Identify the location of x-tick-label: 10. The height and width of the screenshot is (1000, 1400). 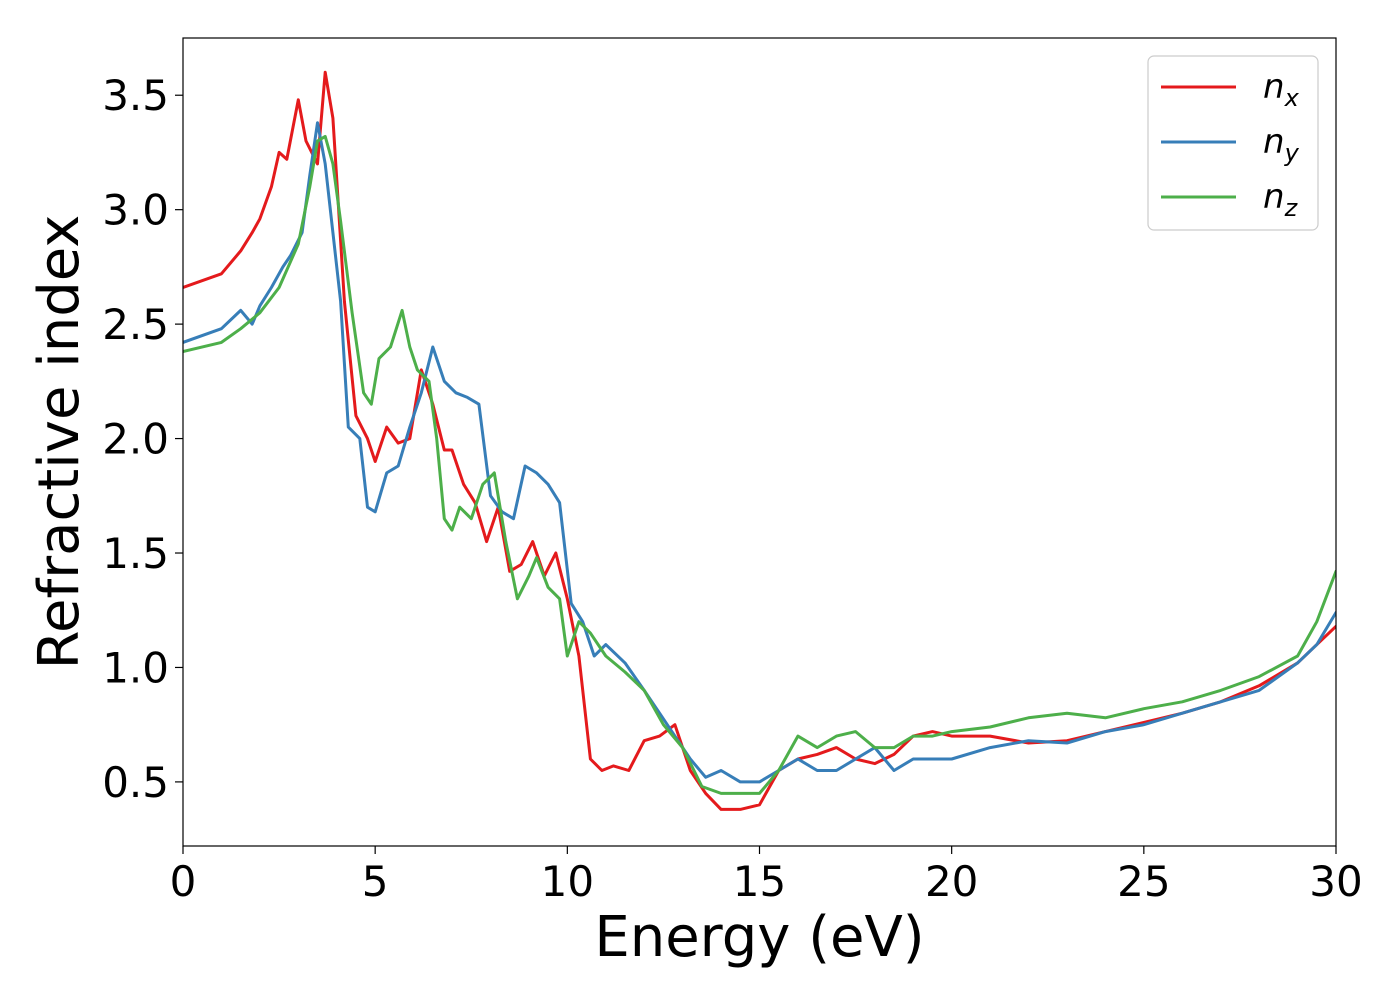
(567, 881).